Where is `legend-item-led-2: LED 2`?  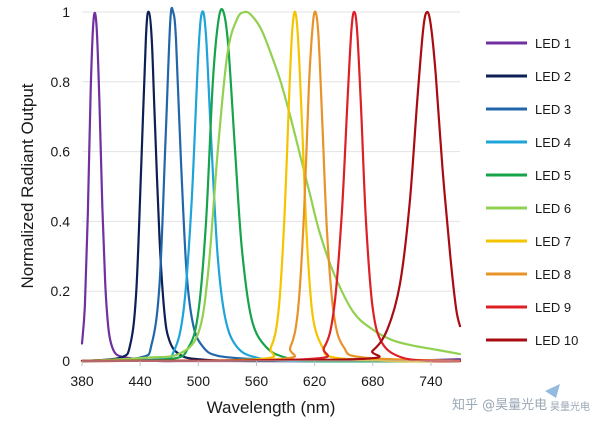
legend-item-led-2: LED 2 is located at coordinates (528, 76).